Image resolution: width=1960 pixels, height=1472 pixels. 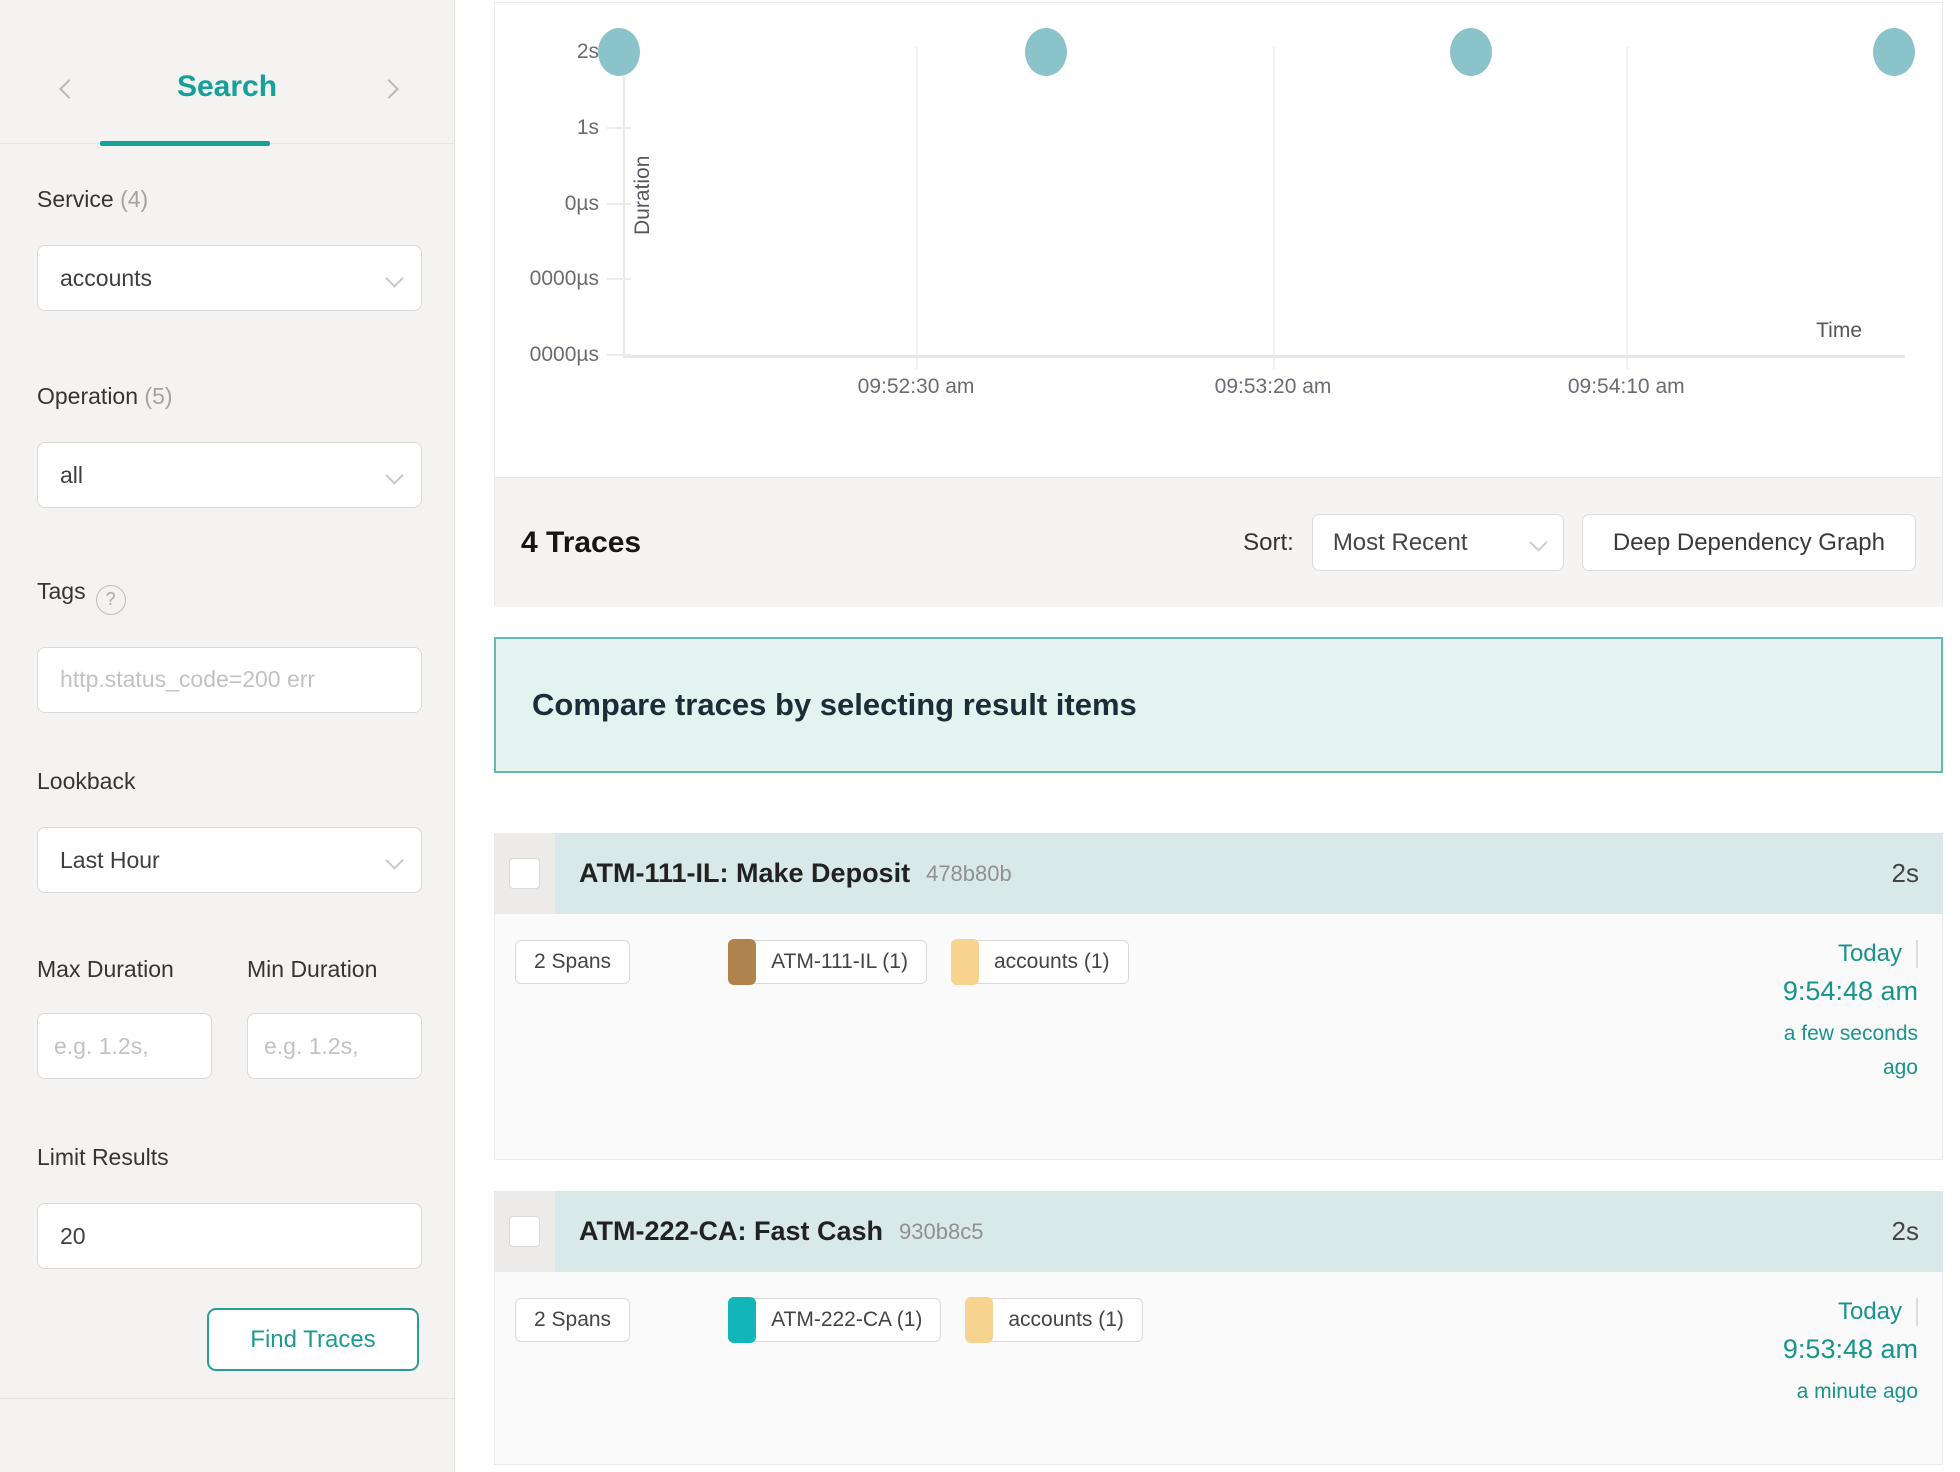 I want to click on lookback-select-value: Last Hour, so click(x=110, y=859).